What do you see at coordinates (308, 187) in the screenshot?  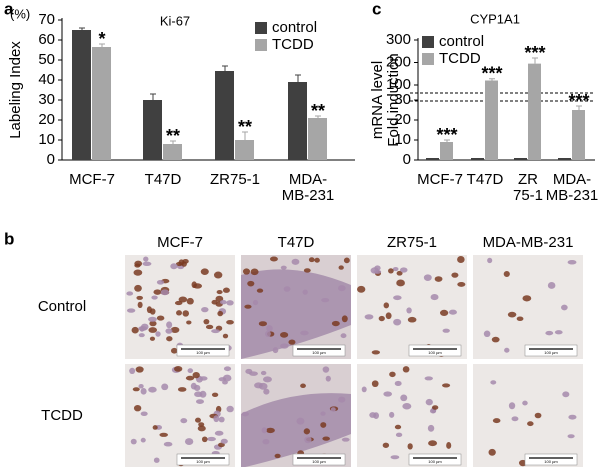 I see `x-tick-label: MDA-MB-231` at bounding box center [308, 187].